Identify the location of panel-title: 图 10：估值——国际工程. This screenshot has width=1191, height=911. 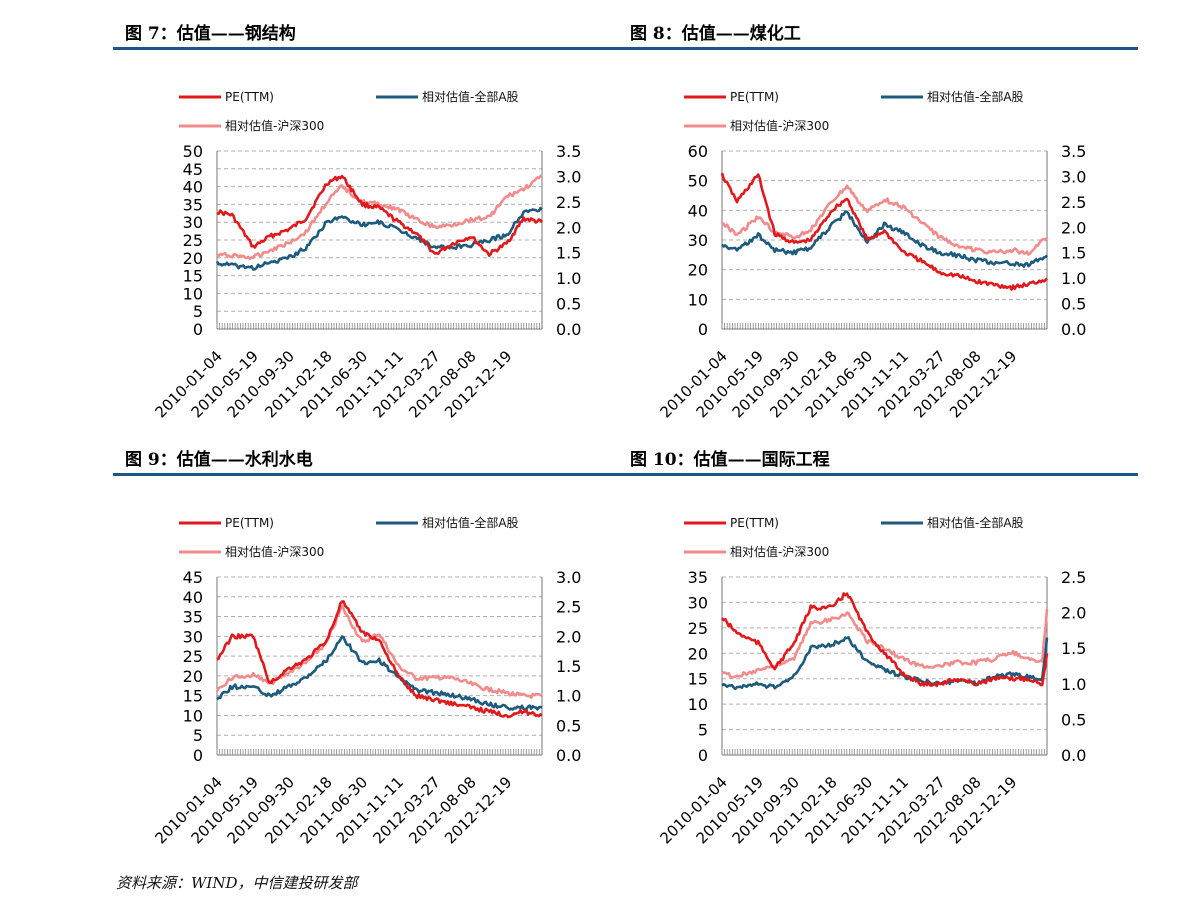
(730, 460).